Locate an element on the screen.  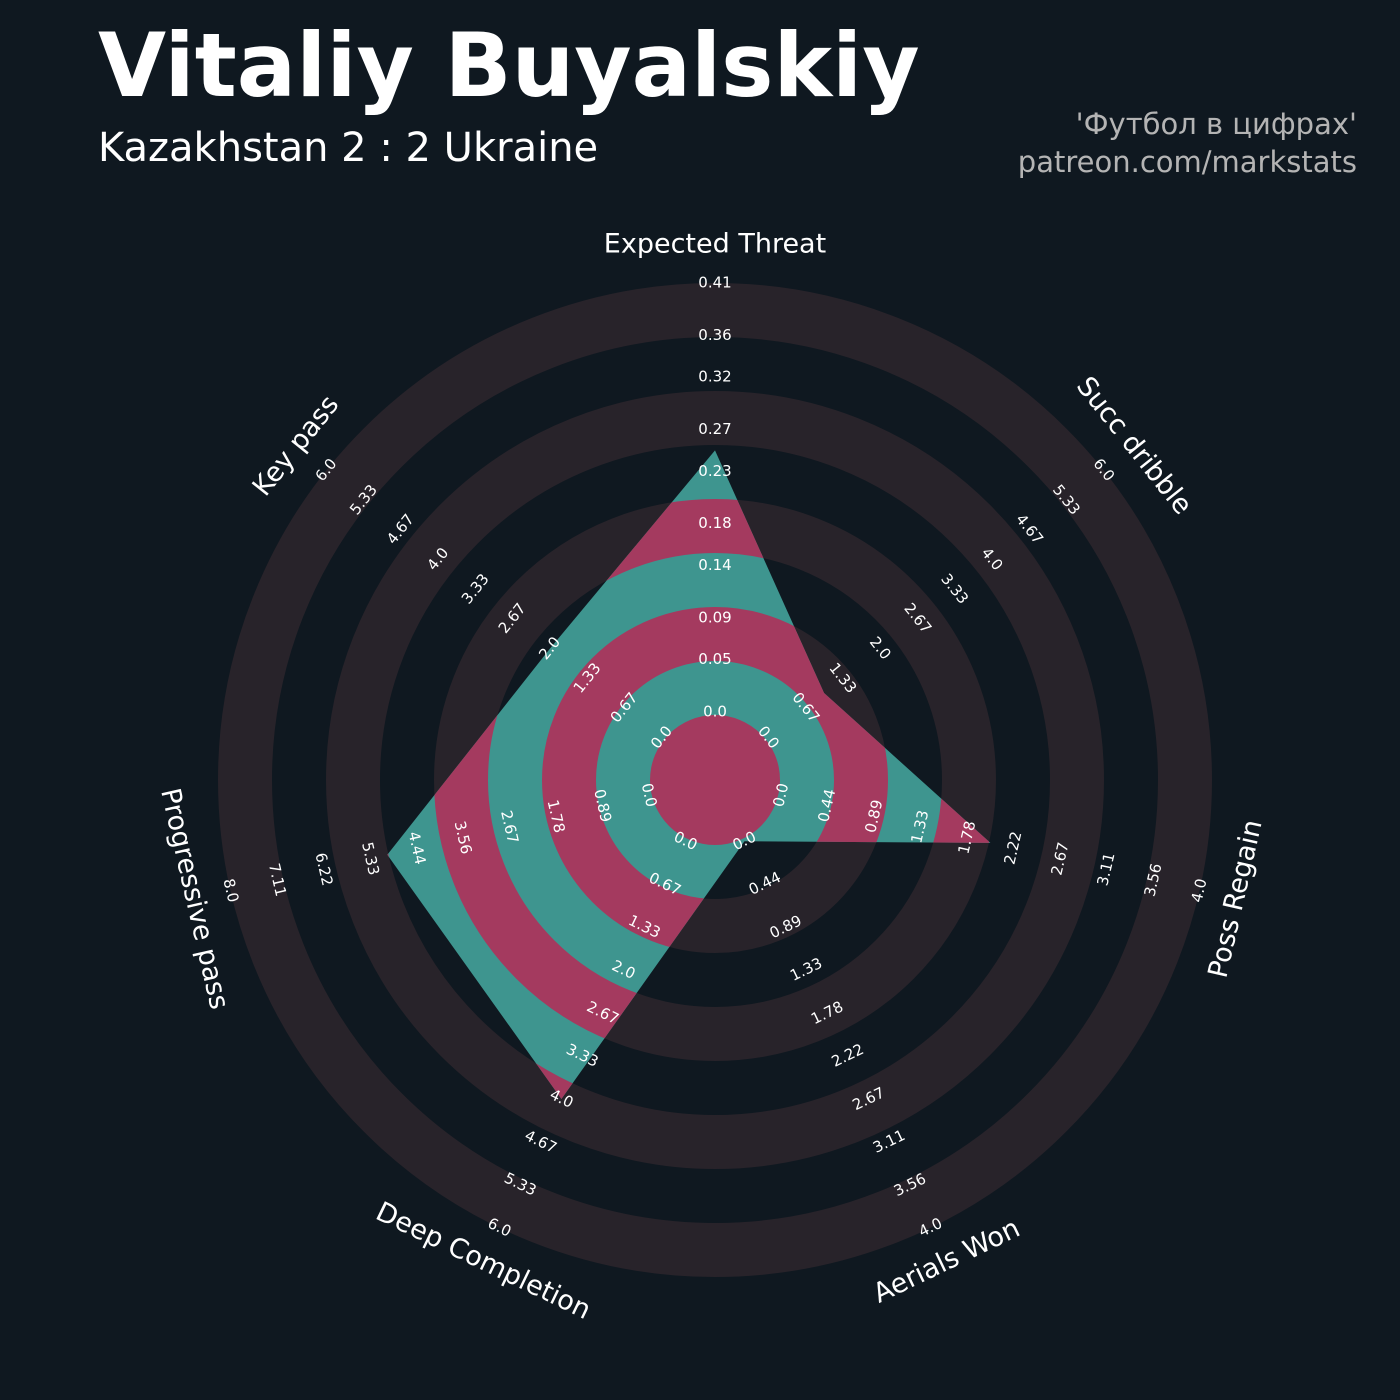
axis-tick-label: 0.14 is located at coordinates (714, 565).